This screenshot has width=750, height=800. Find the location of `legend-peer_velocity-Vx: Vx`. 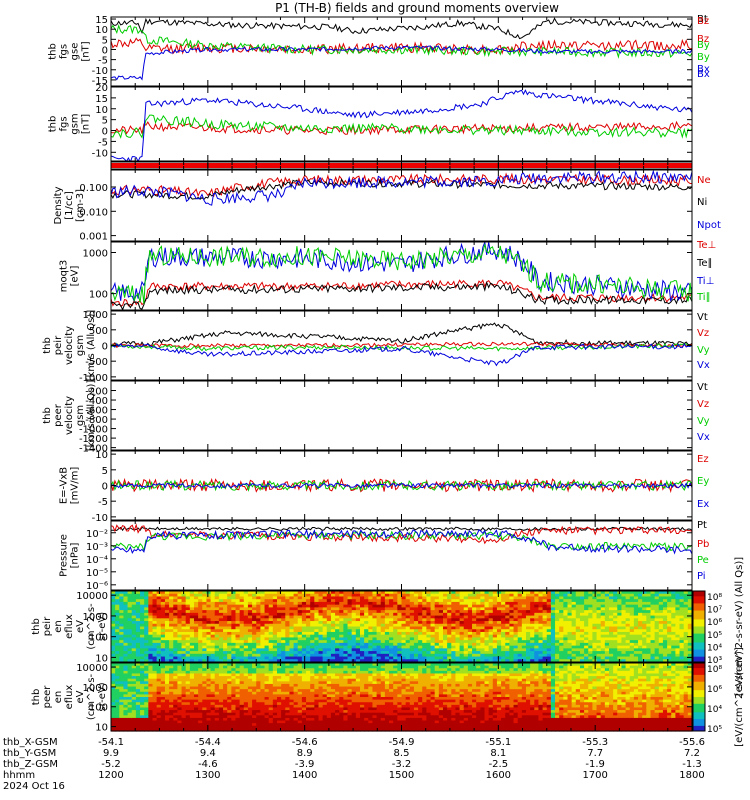

legend-peer_velocity-Vx: Vx is located at coordinates (703, 437).